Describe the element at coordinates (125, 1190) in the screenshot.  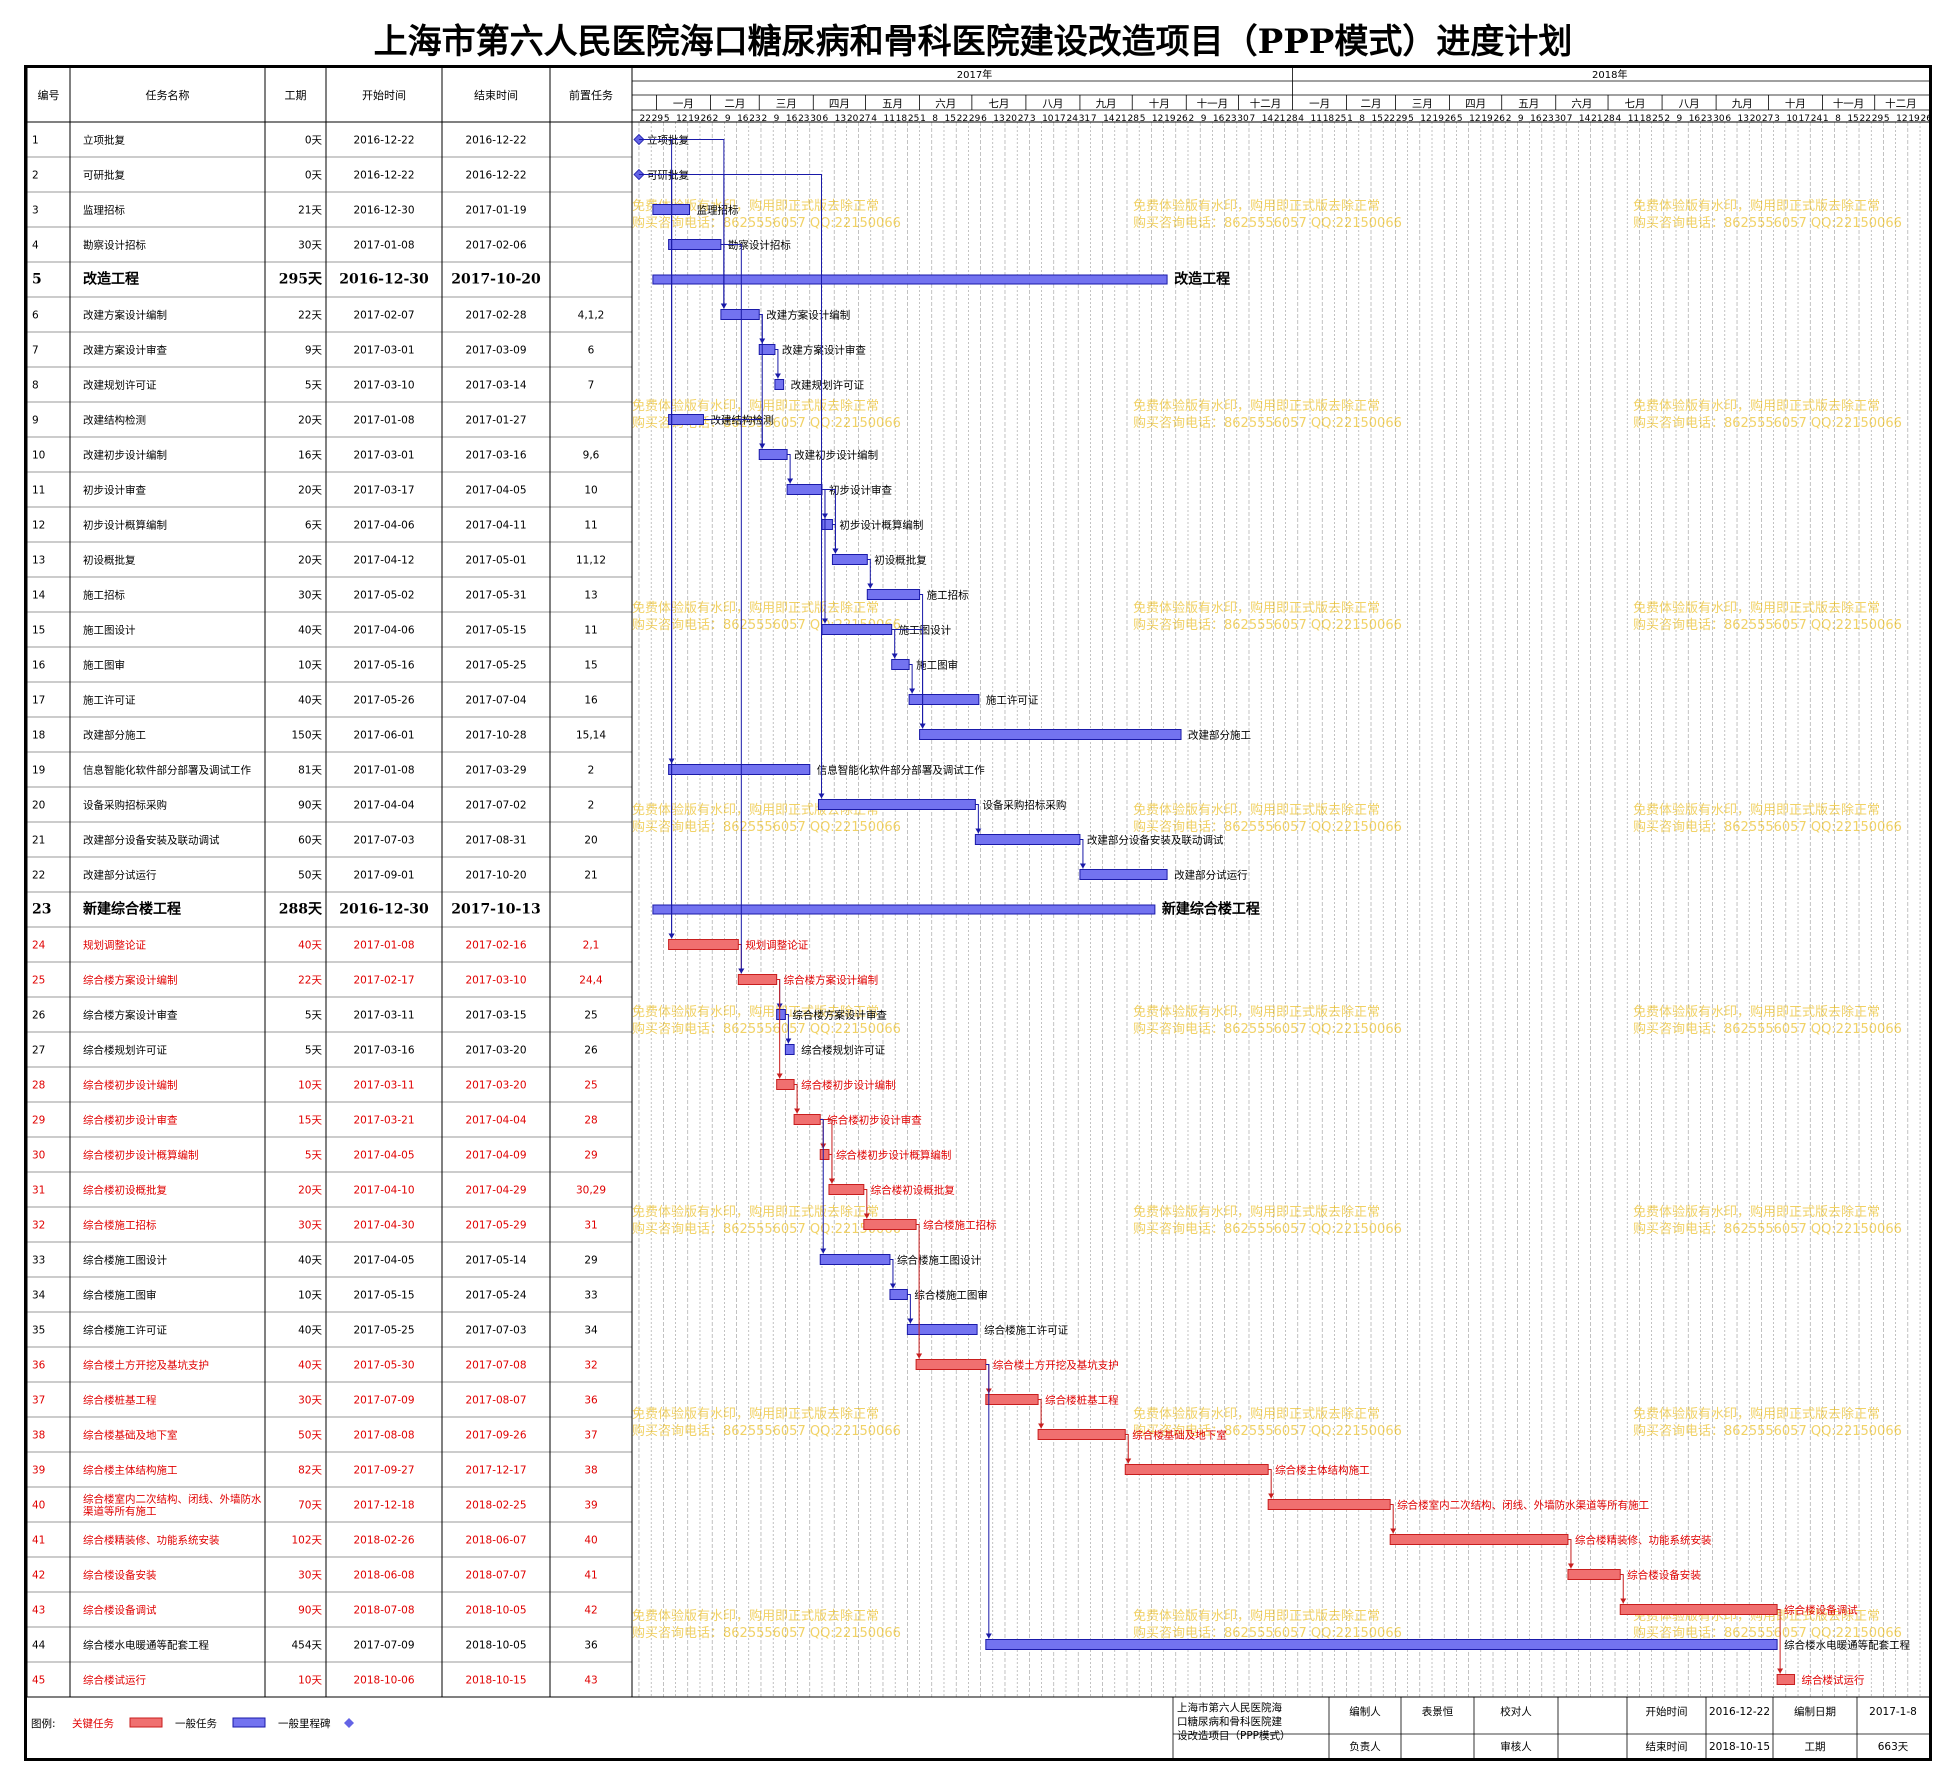
I see `task-name: 综合楼初设概批复` at that location.